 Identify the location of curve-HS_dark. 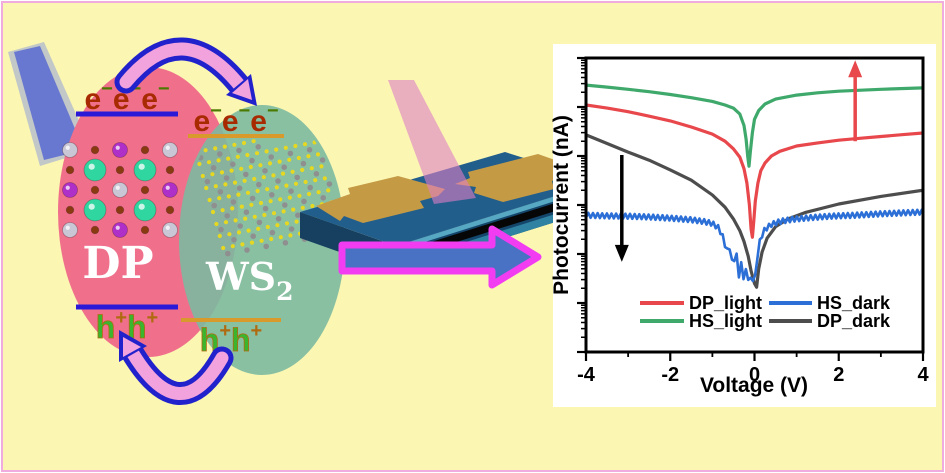
(754, 245).